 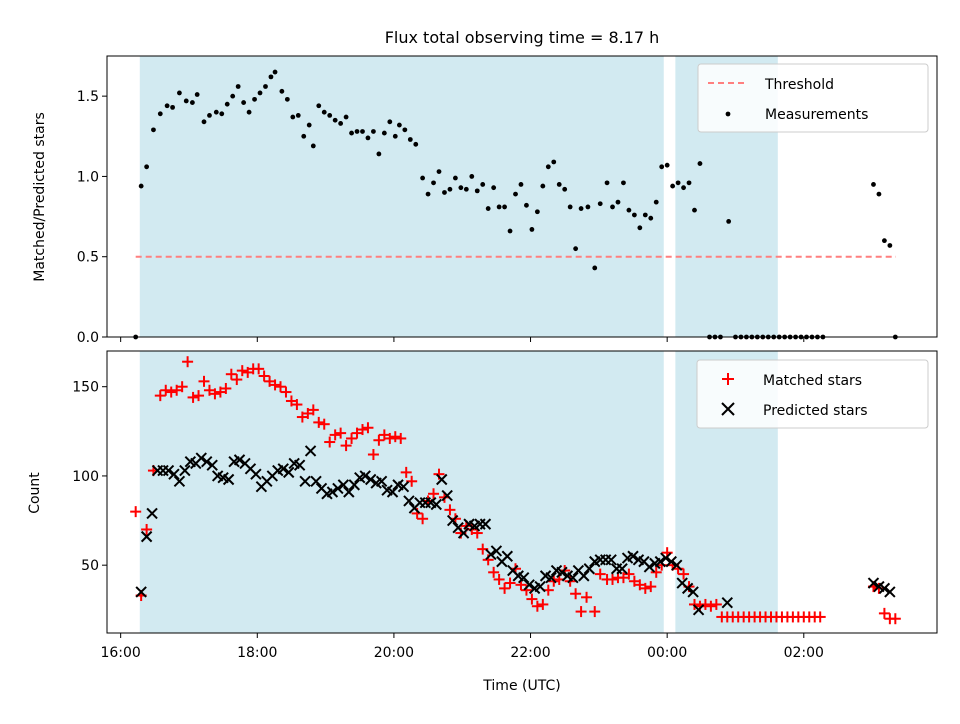 What do you see at coordinates (812, 381) in the screenshot?
I see `legend-matched-label: Matched stars` at bounding box center [812, 381].